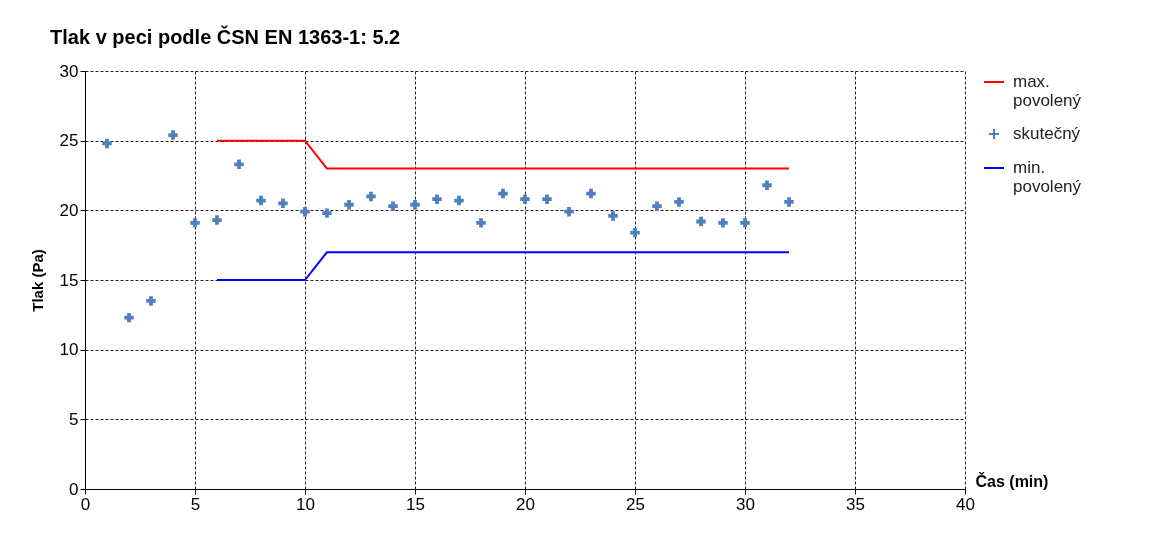  Describe the element at coordinates (69, 350) in the screenshot. I see `y-tick-label: 10` at that location.